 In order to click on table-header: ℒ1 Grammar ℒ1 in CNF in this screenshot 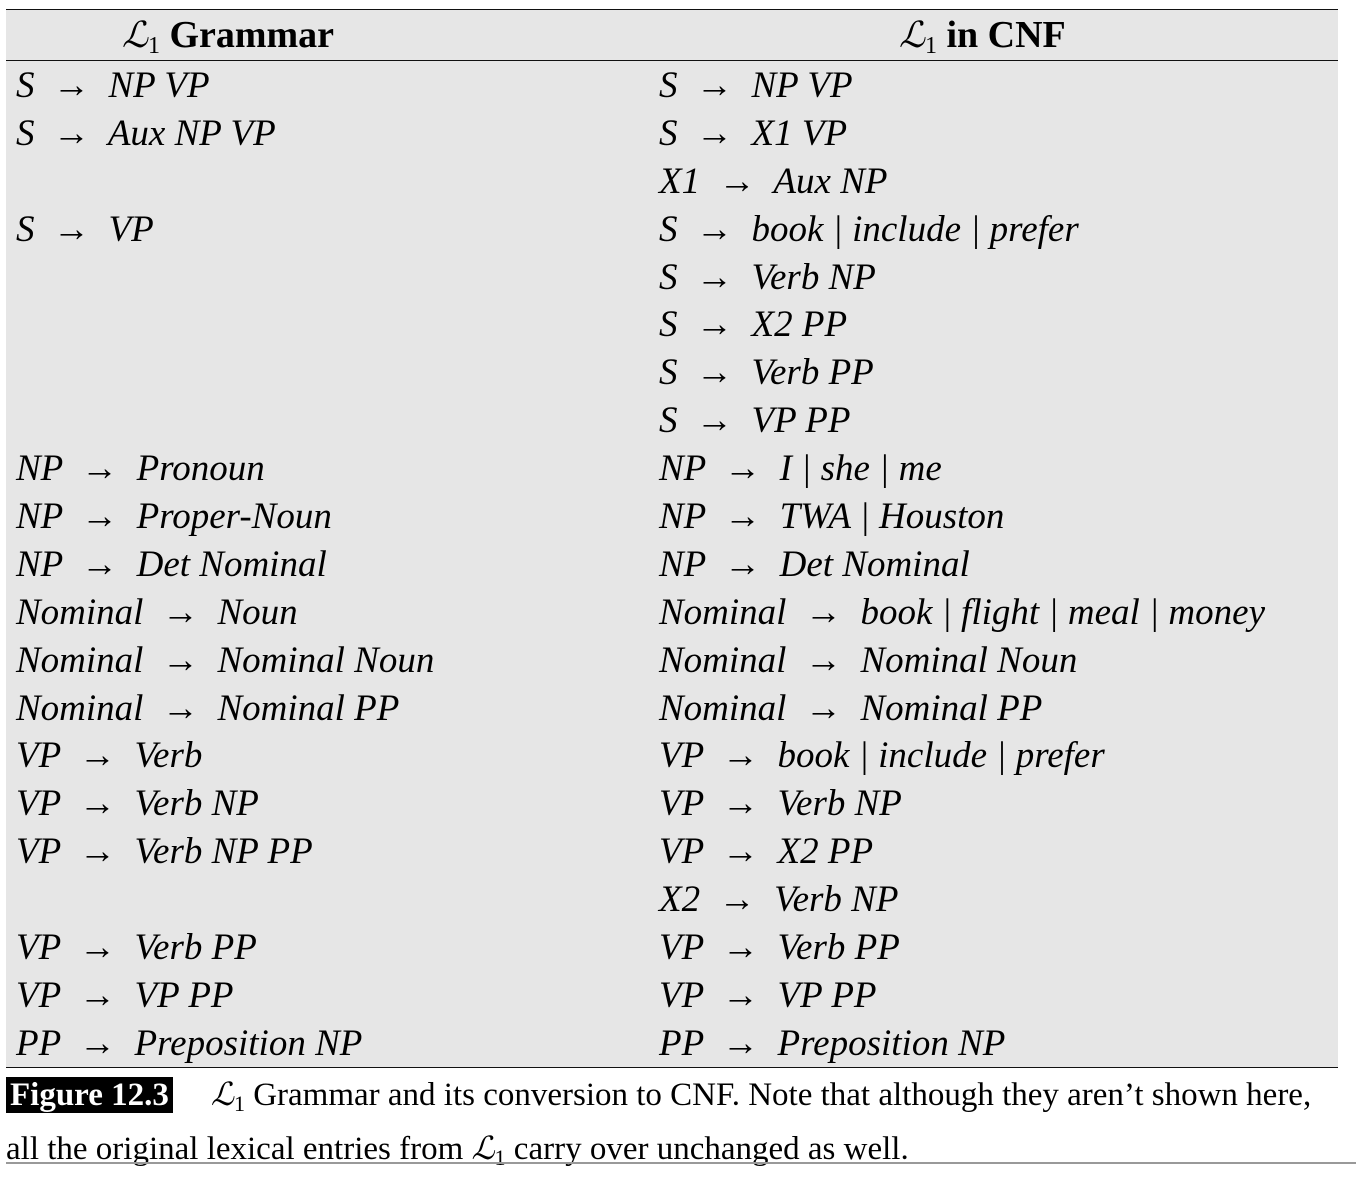, I will do `click(672, 35)`.